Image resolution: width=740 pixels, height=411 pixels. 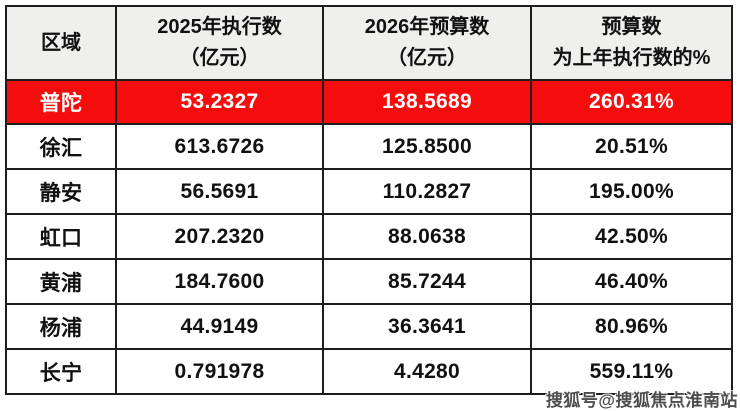 I want to click on budget2026-cell: 88.0638, so click(x=427, y=236).